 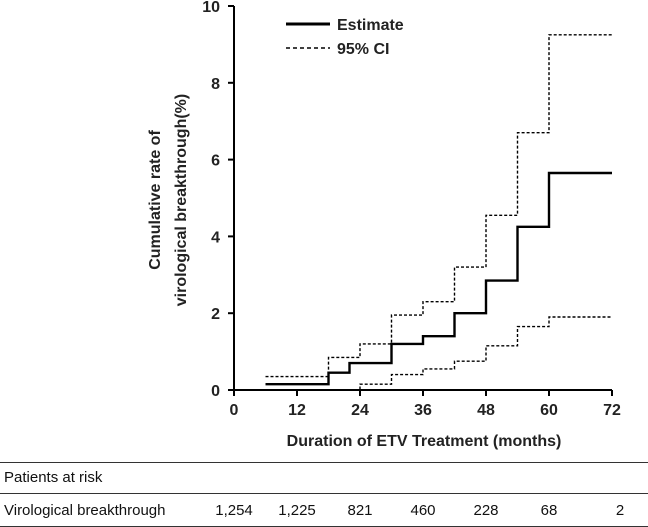 What do you see at coordinates (155, 200) in the screenshot?
I see `y-axis-title-line-1: Cumulative rate of` at bounding box center [155, 200].